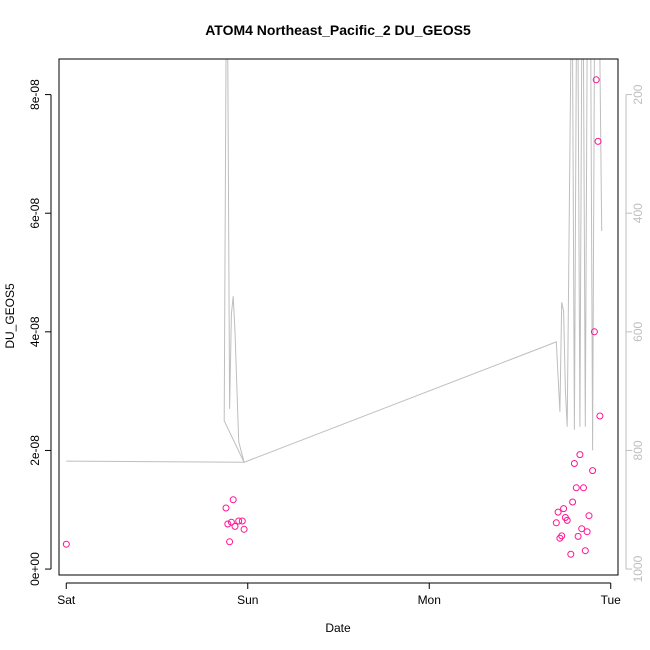 The height and width of the screenshot is (650, 650). I want to click on y-tick-label: 8e-08, so click(35, 94).